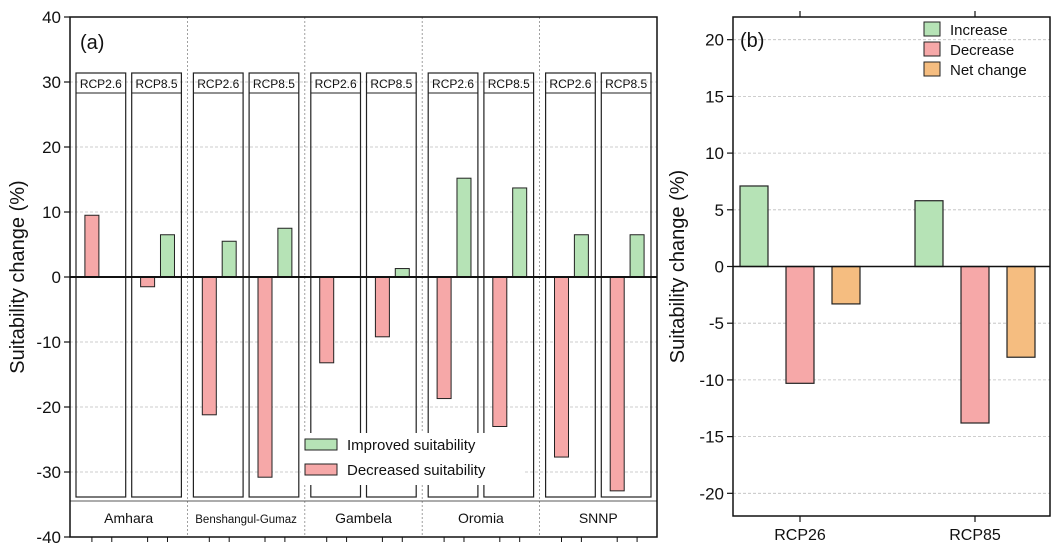  Describe the element at coordinates (416, 470) in the screenshot. I see `legend-label: Decreased suitability` at that location.